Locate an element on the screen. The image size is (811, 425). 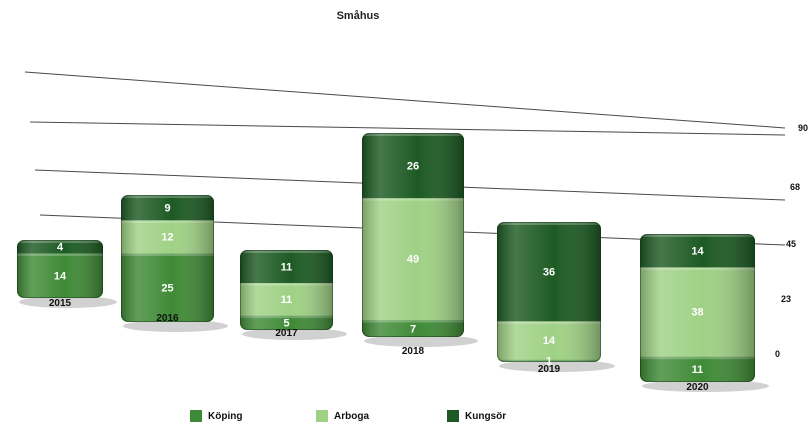
legend-item-kungsor: Kungsör is located at coordinates (476, 416).